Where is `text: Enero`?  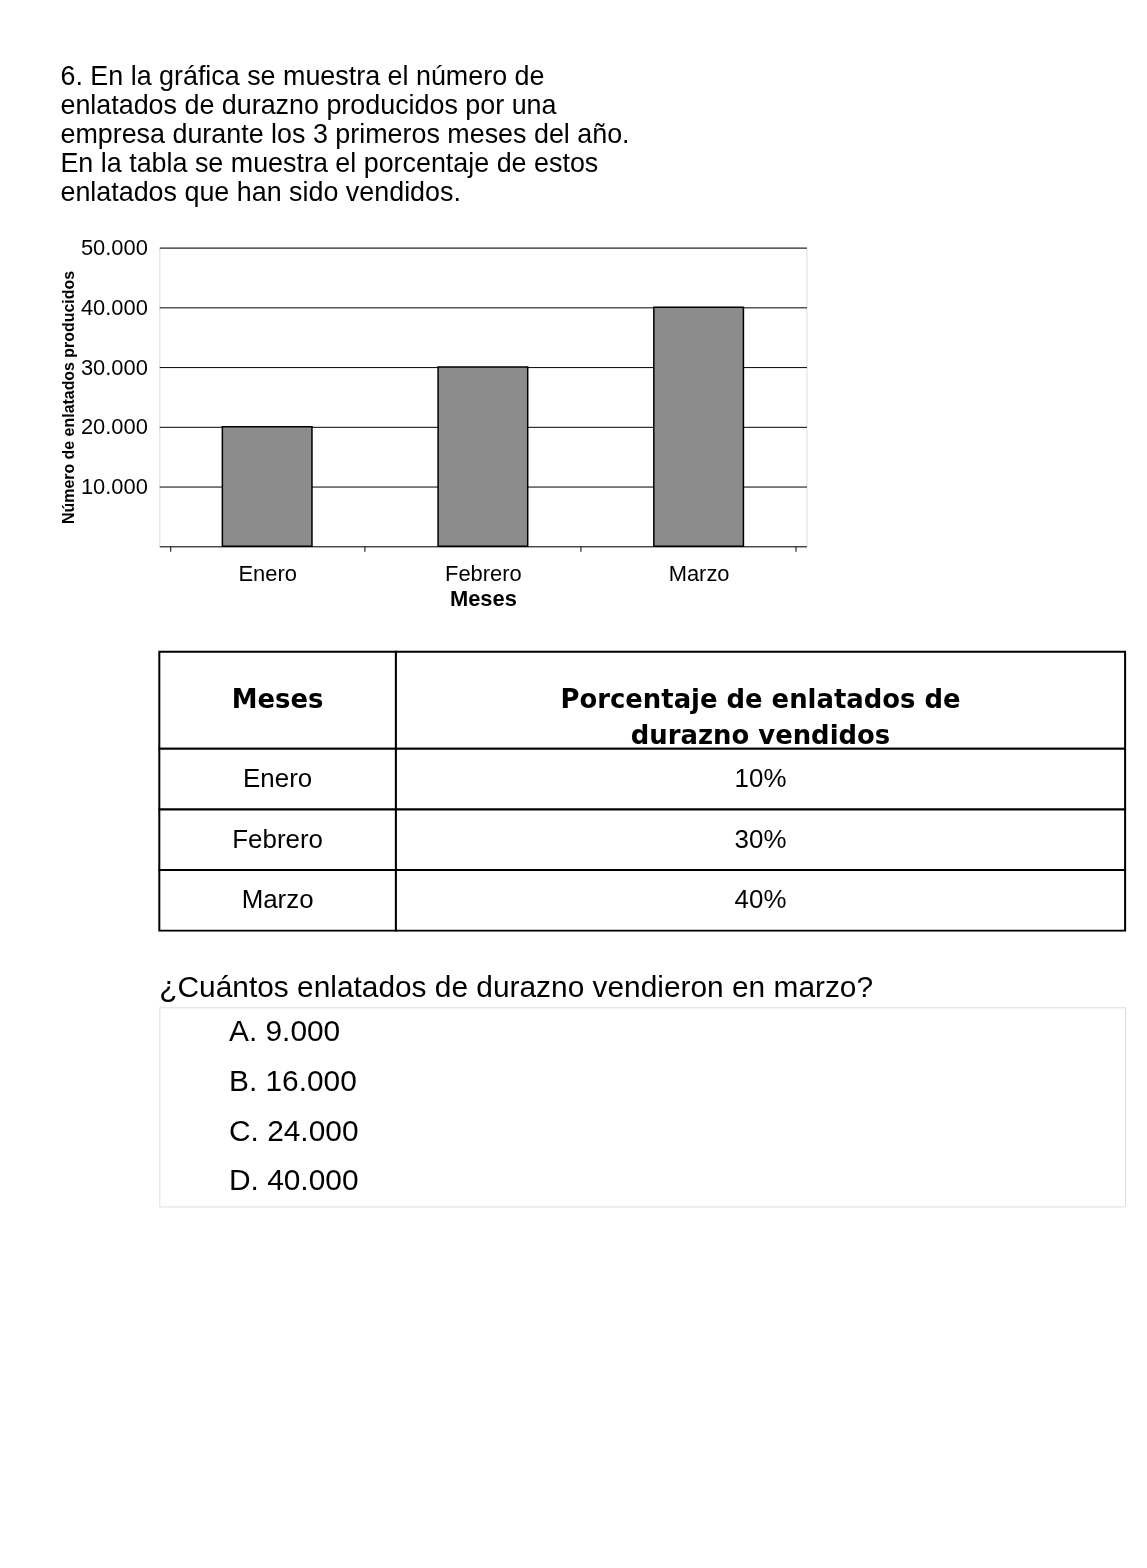 text: Enero is located at coordinates (278, 778).